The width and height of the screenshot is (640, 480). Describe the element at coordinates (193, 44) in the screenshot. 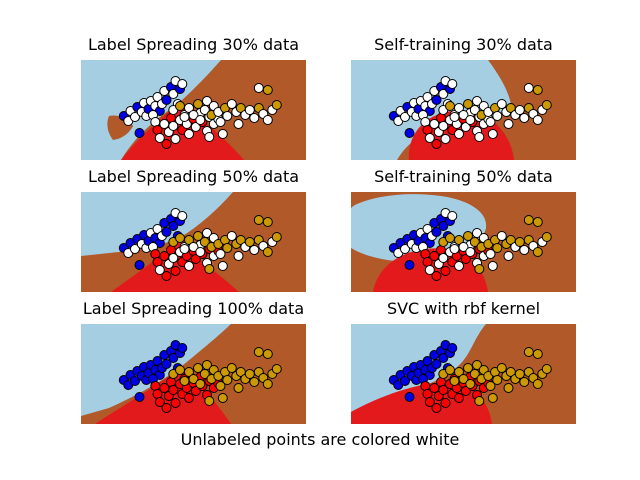

I see `subplot-title-label-spreading-30-data: Label Spreading 30% data` at that location.